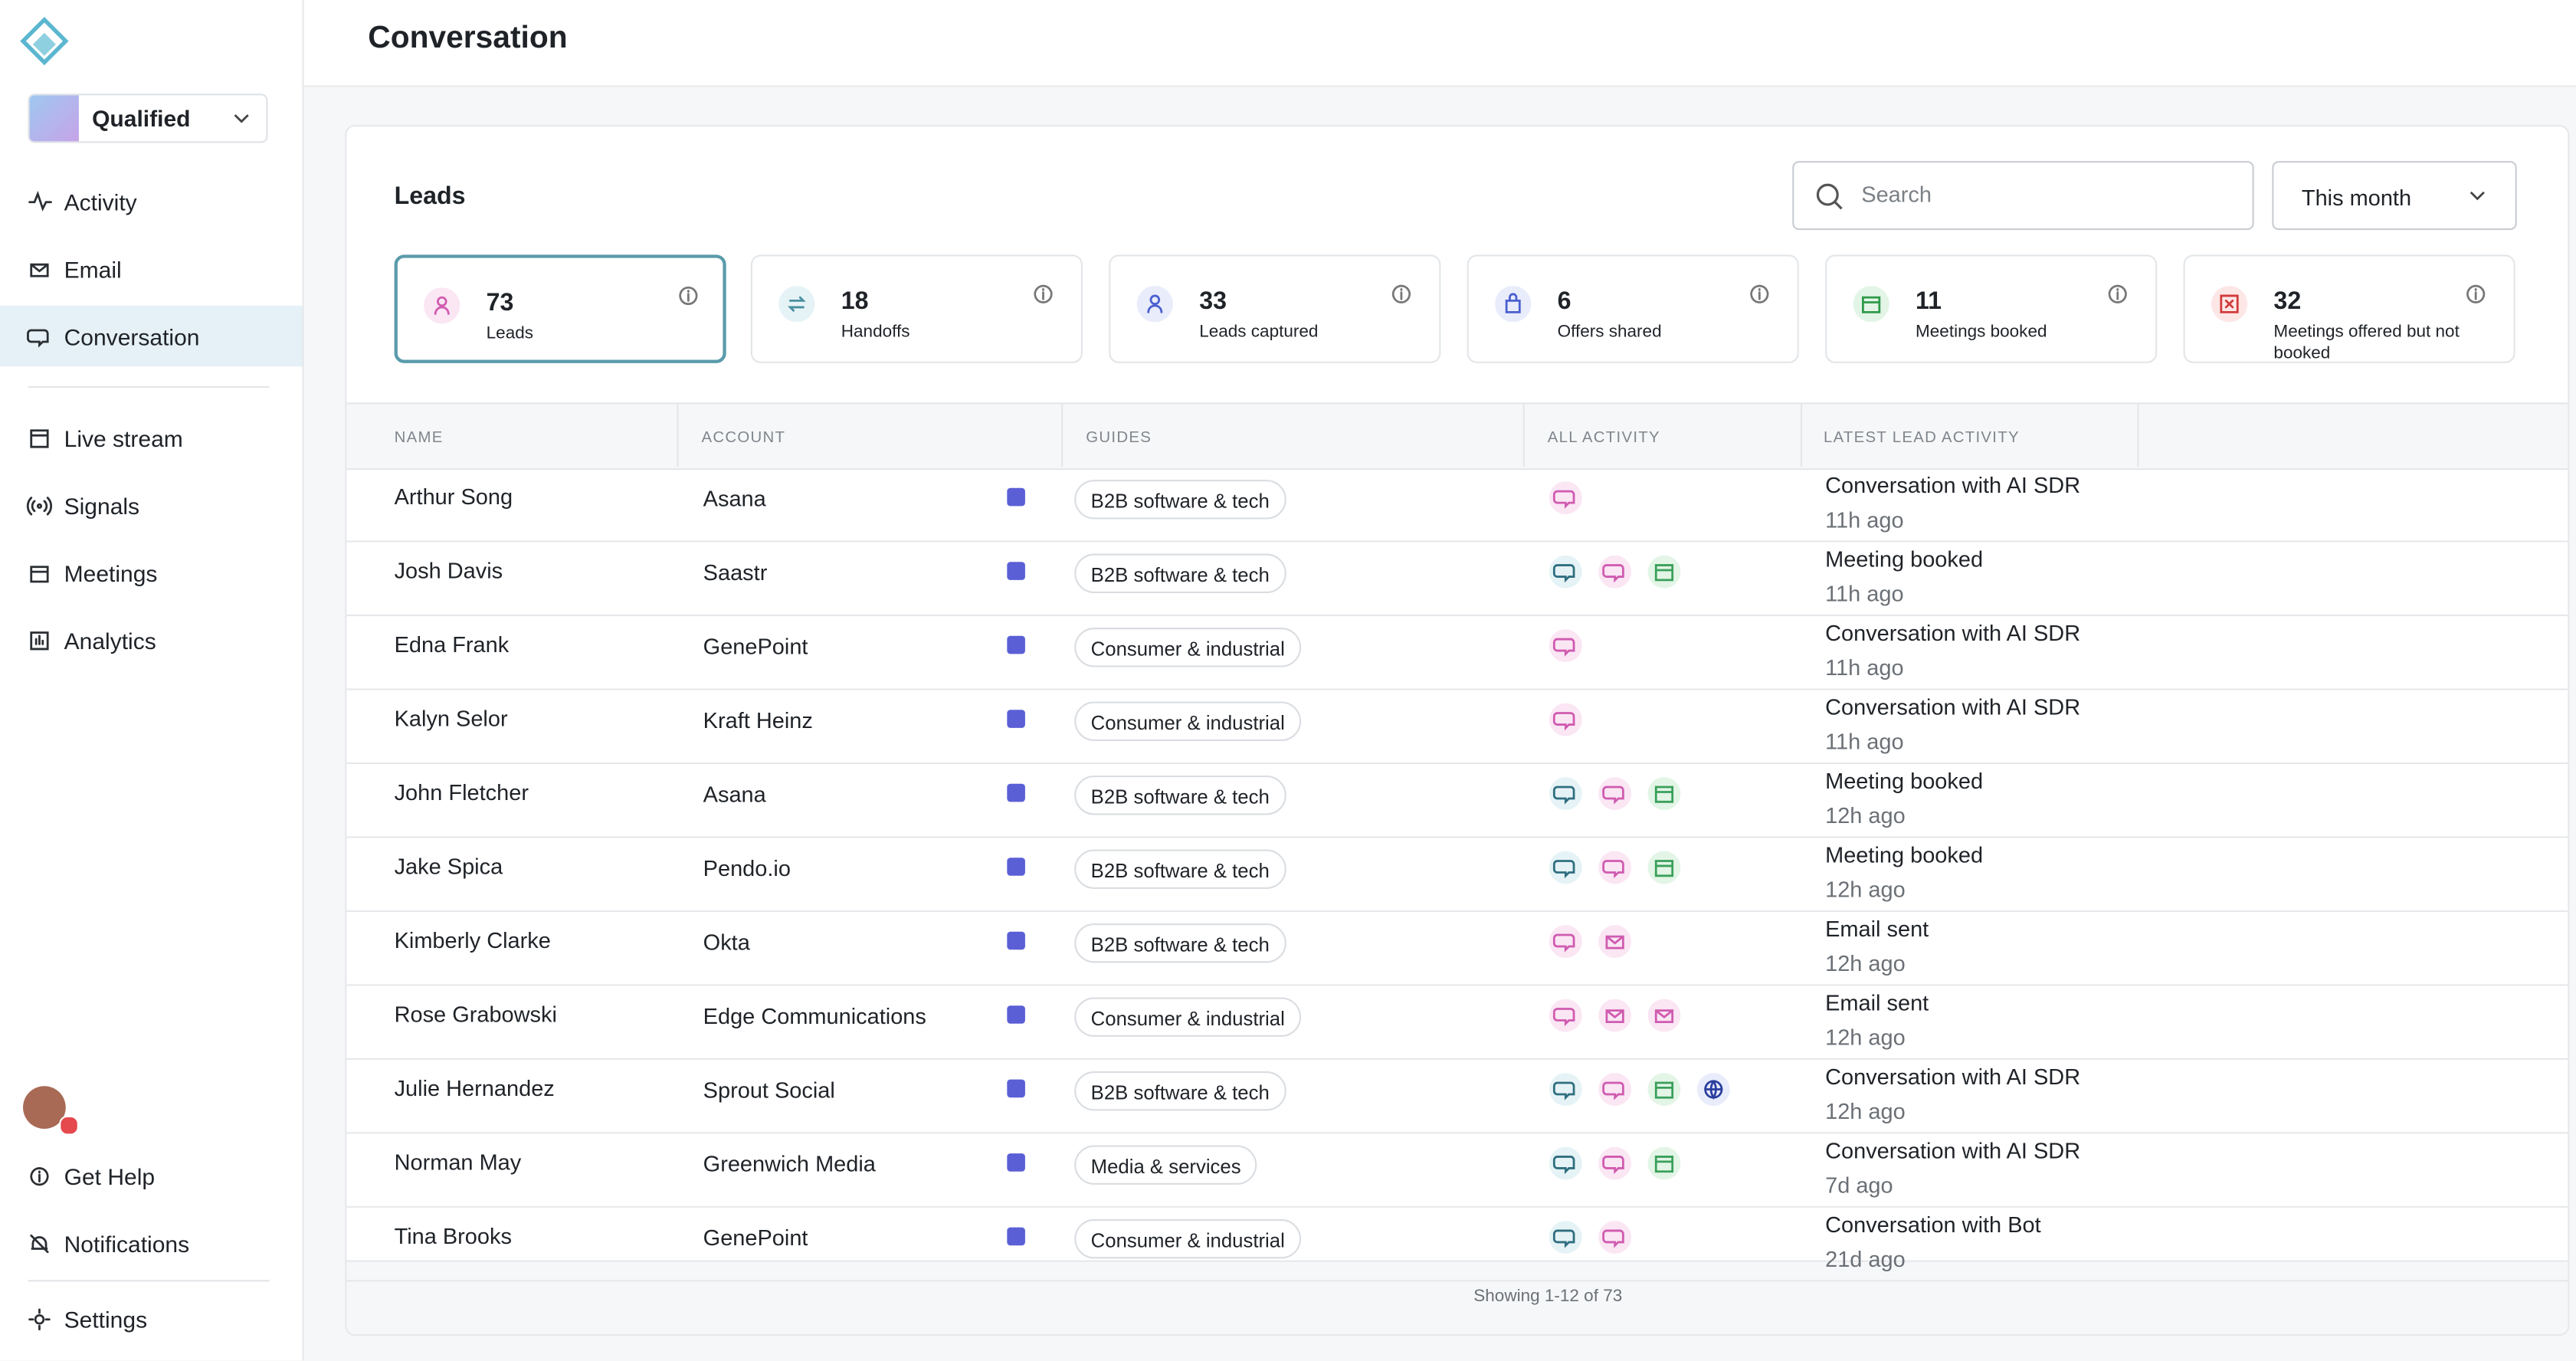 The height and width of the screenshot is (1361, 2576). What do you see at coordinates (1905, 855) in the screenshot?
I see `latest-activity: Meeting booked` at bounding box center [1905, 855].